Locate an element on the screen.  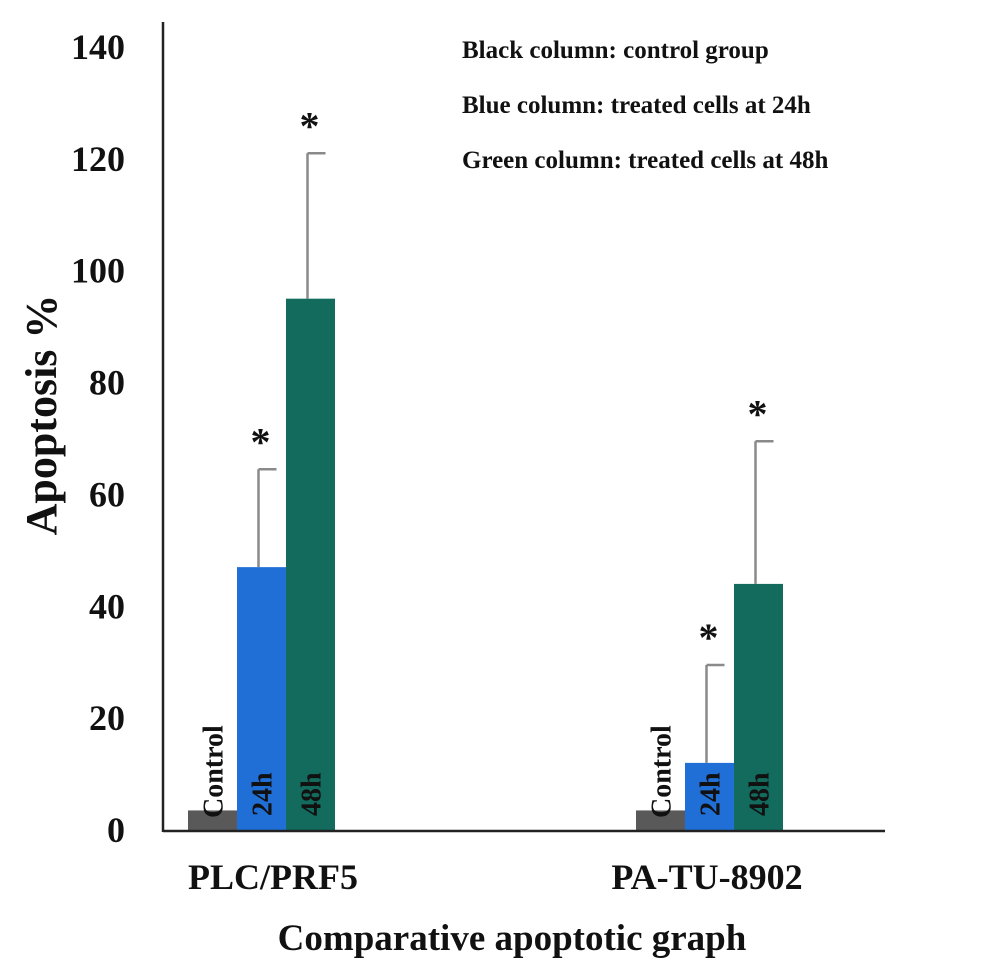
category-label: PLC/PRF5 is located at coordinates (273, 877).